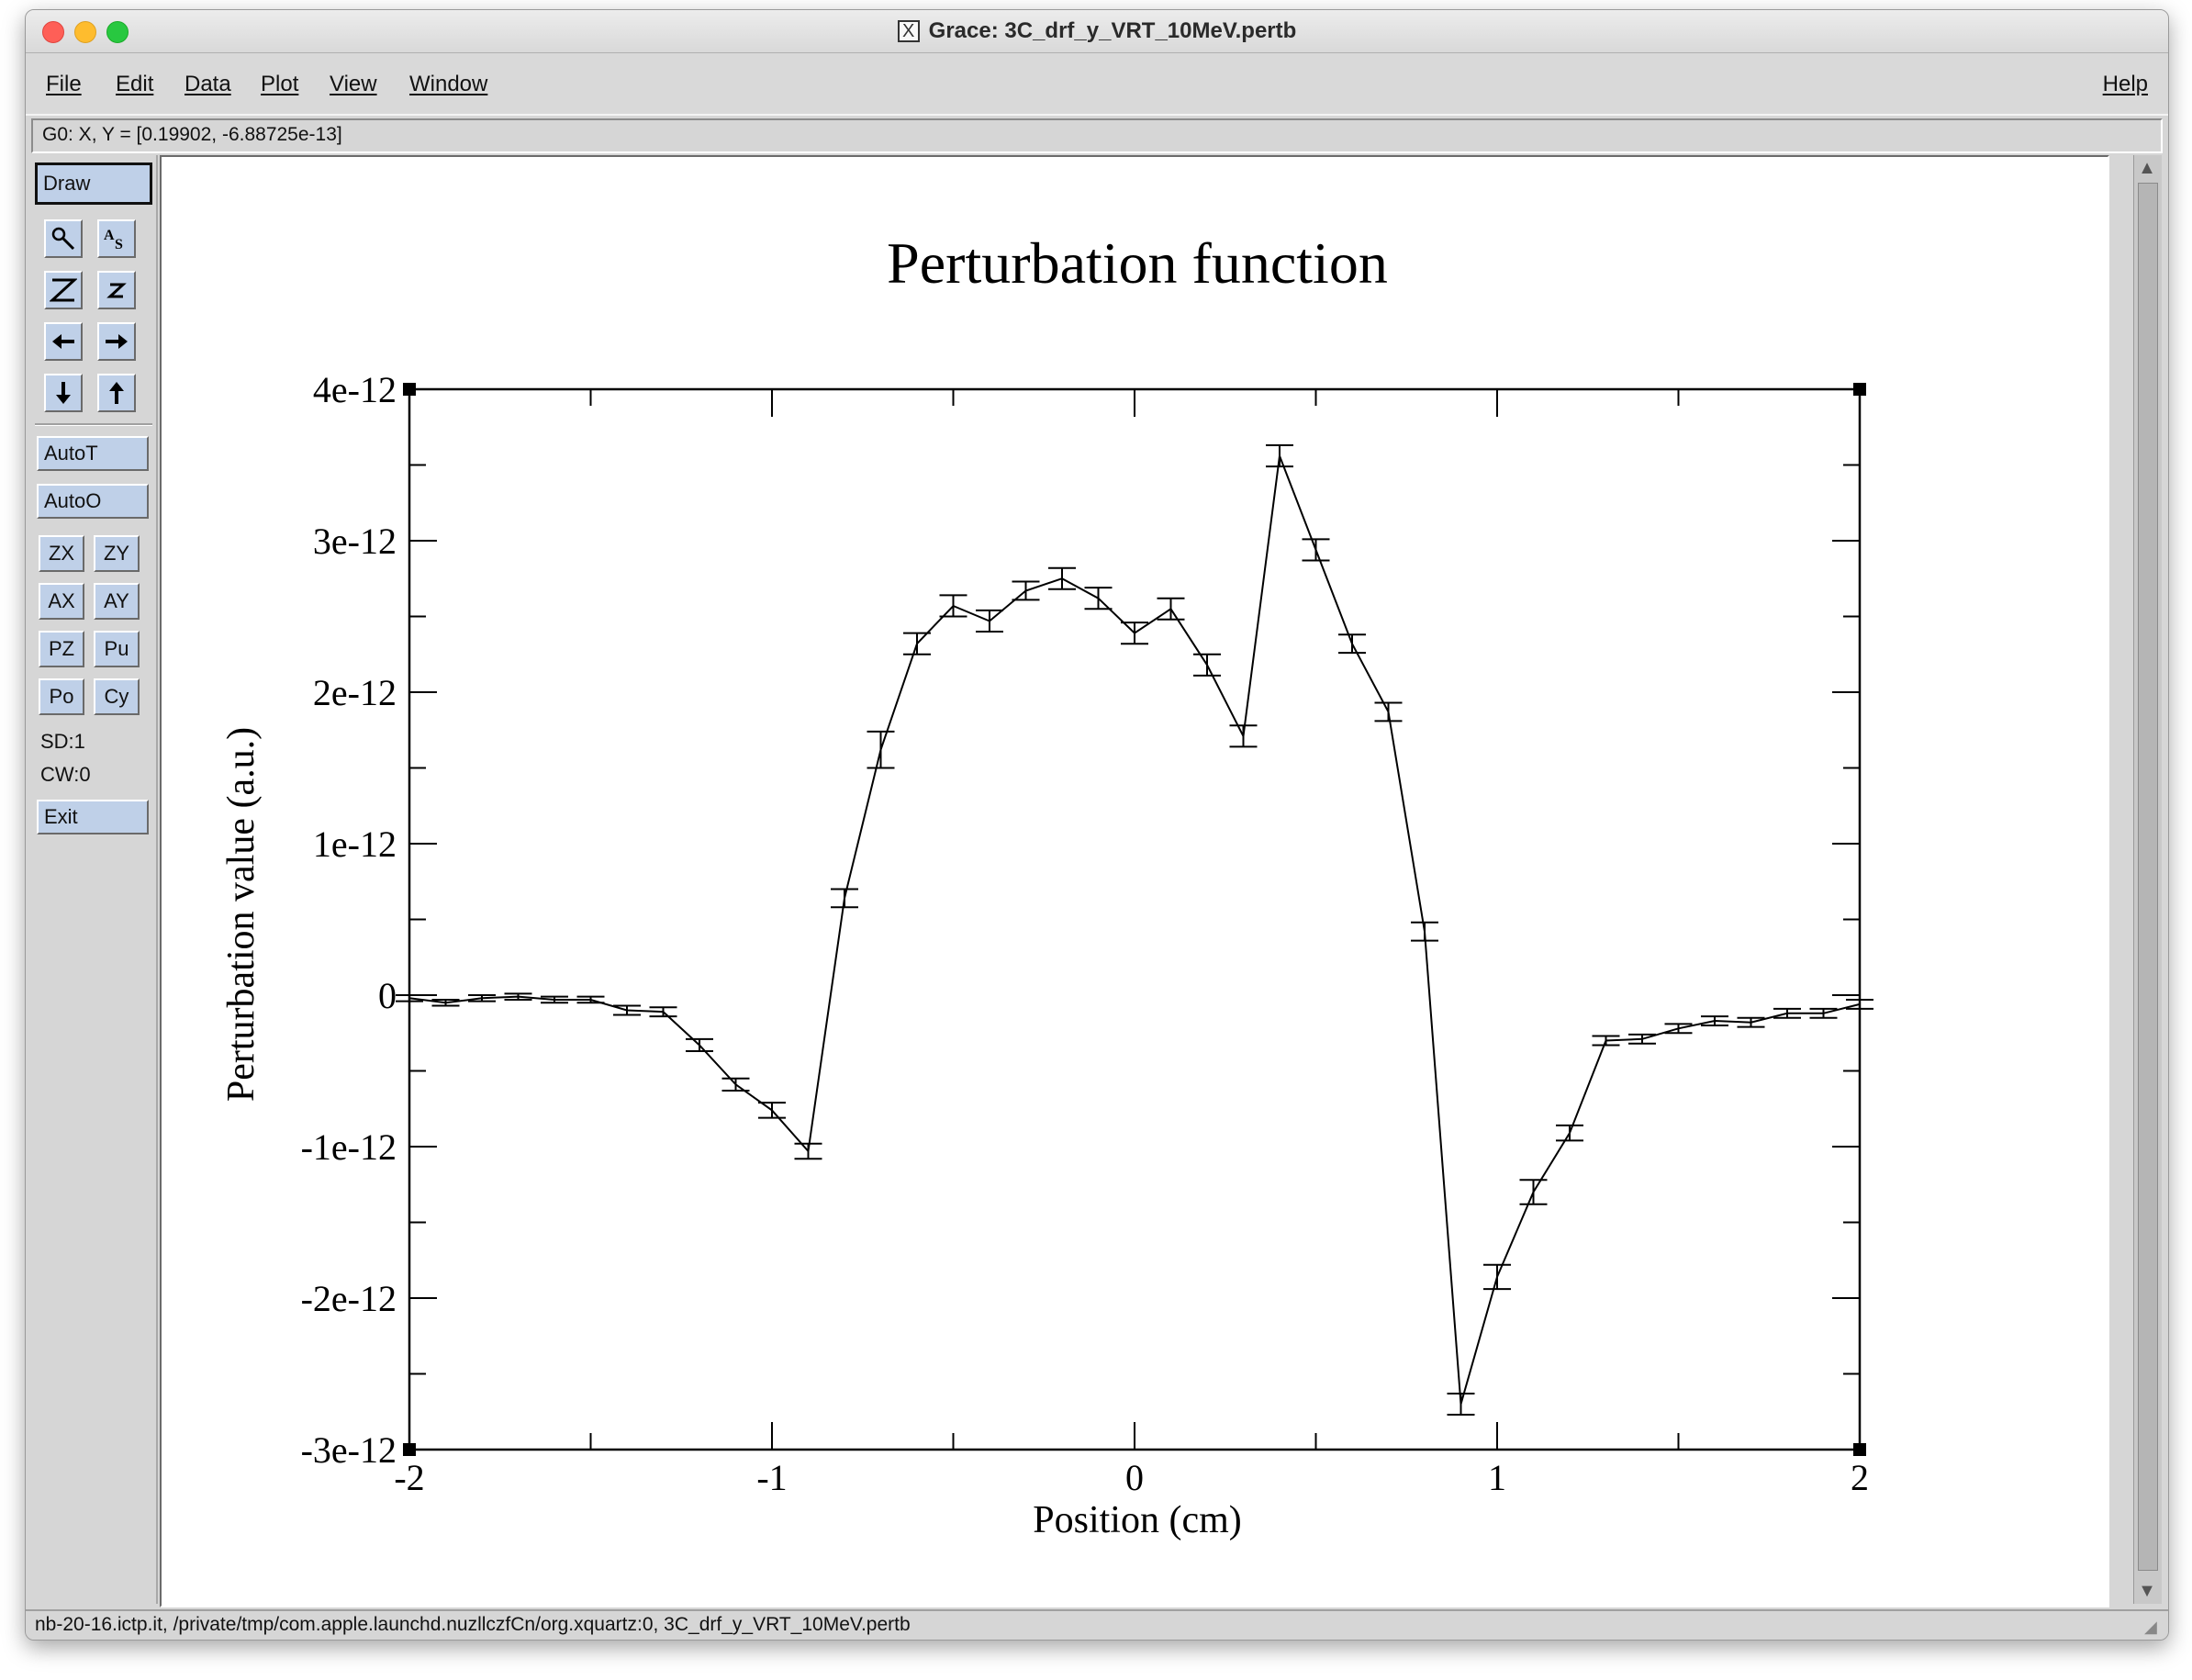 The image size is (2192, 1680). Describe the element at coordinates (1137, 1520) in the screenshot. I see `x-axis-label: Position (cm)` at that location.